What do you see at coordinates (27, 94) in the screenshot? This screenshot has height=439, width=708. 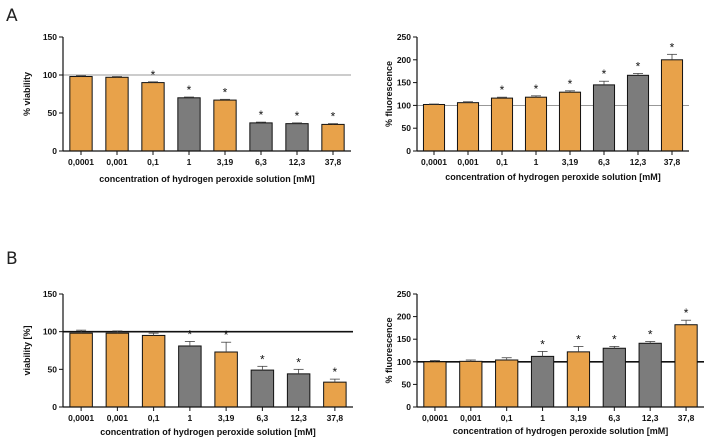 I see `y-axis-title: % viability` at bounding box center [27, 94].